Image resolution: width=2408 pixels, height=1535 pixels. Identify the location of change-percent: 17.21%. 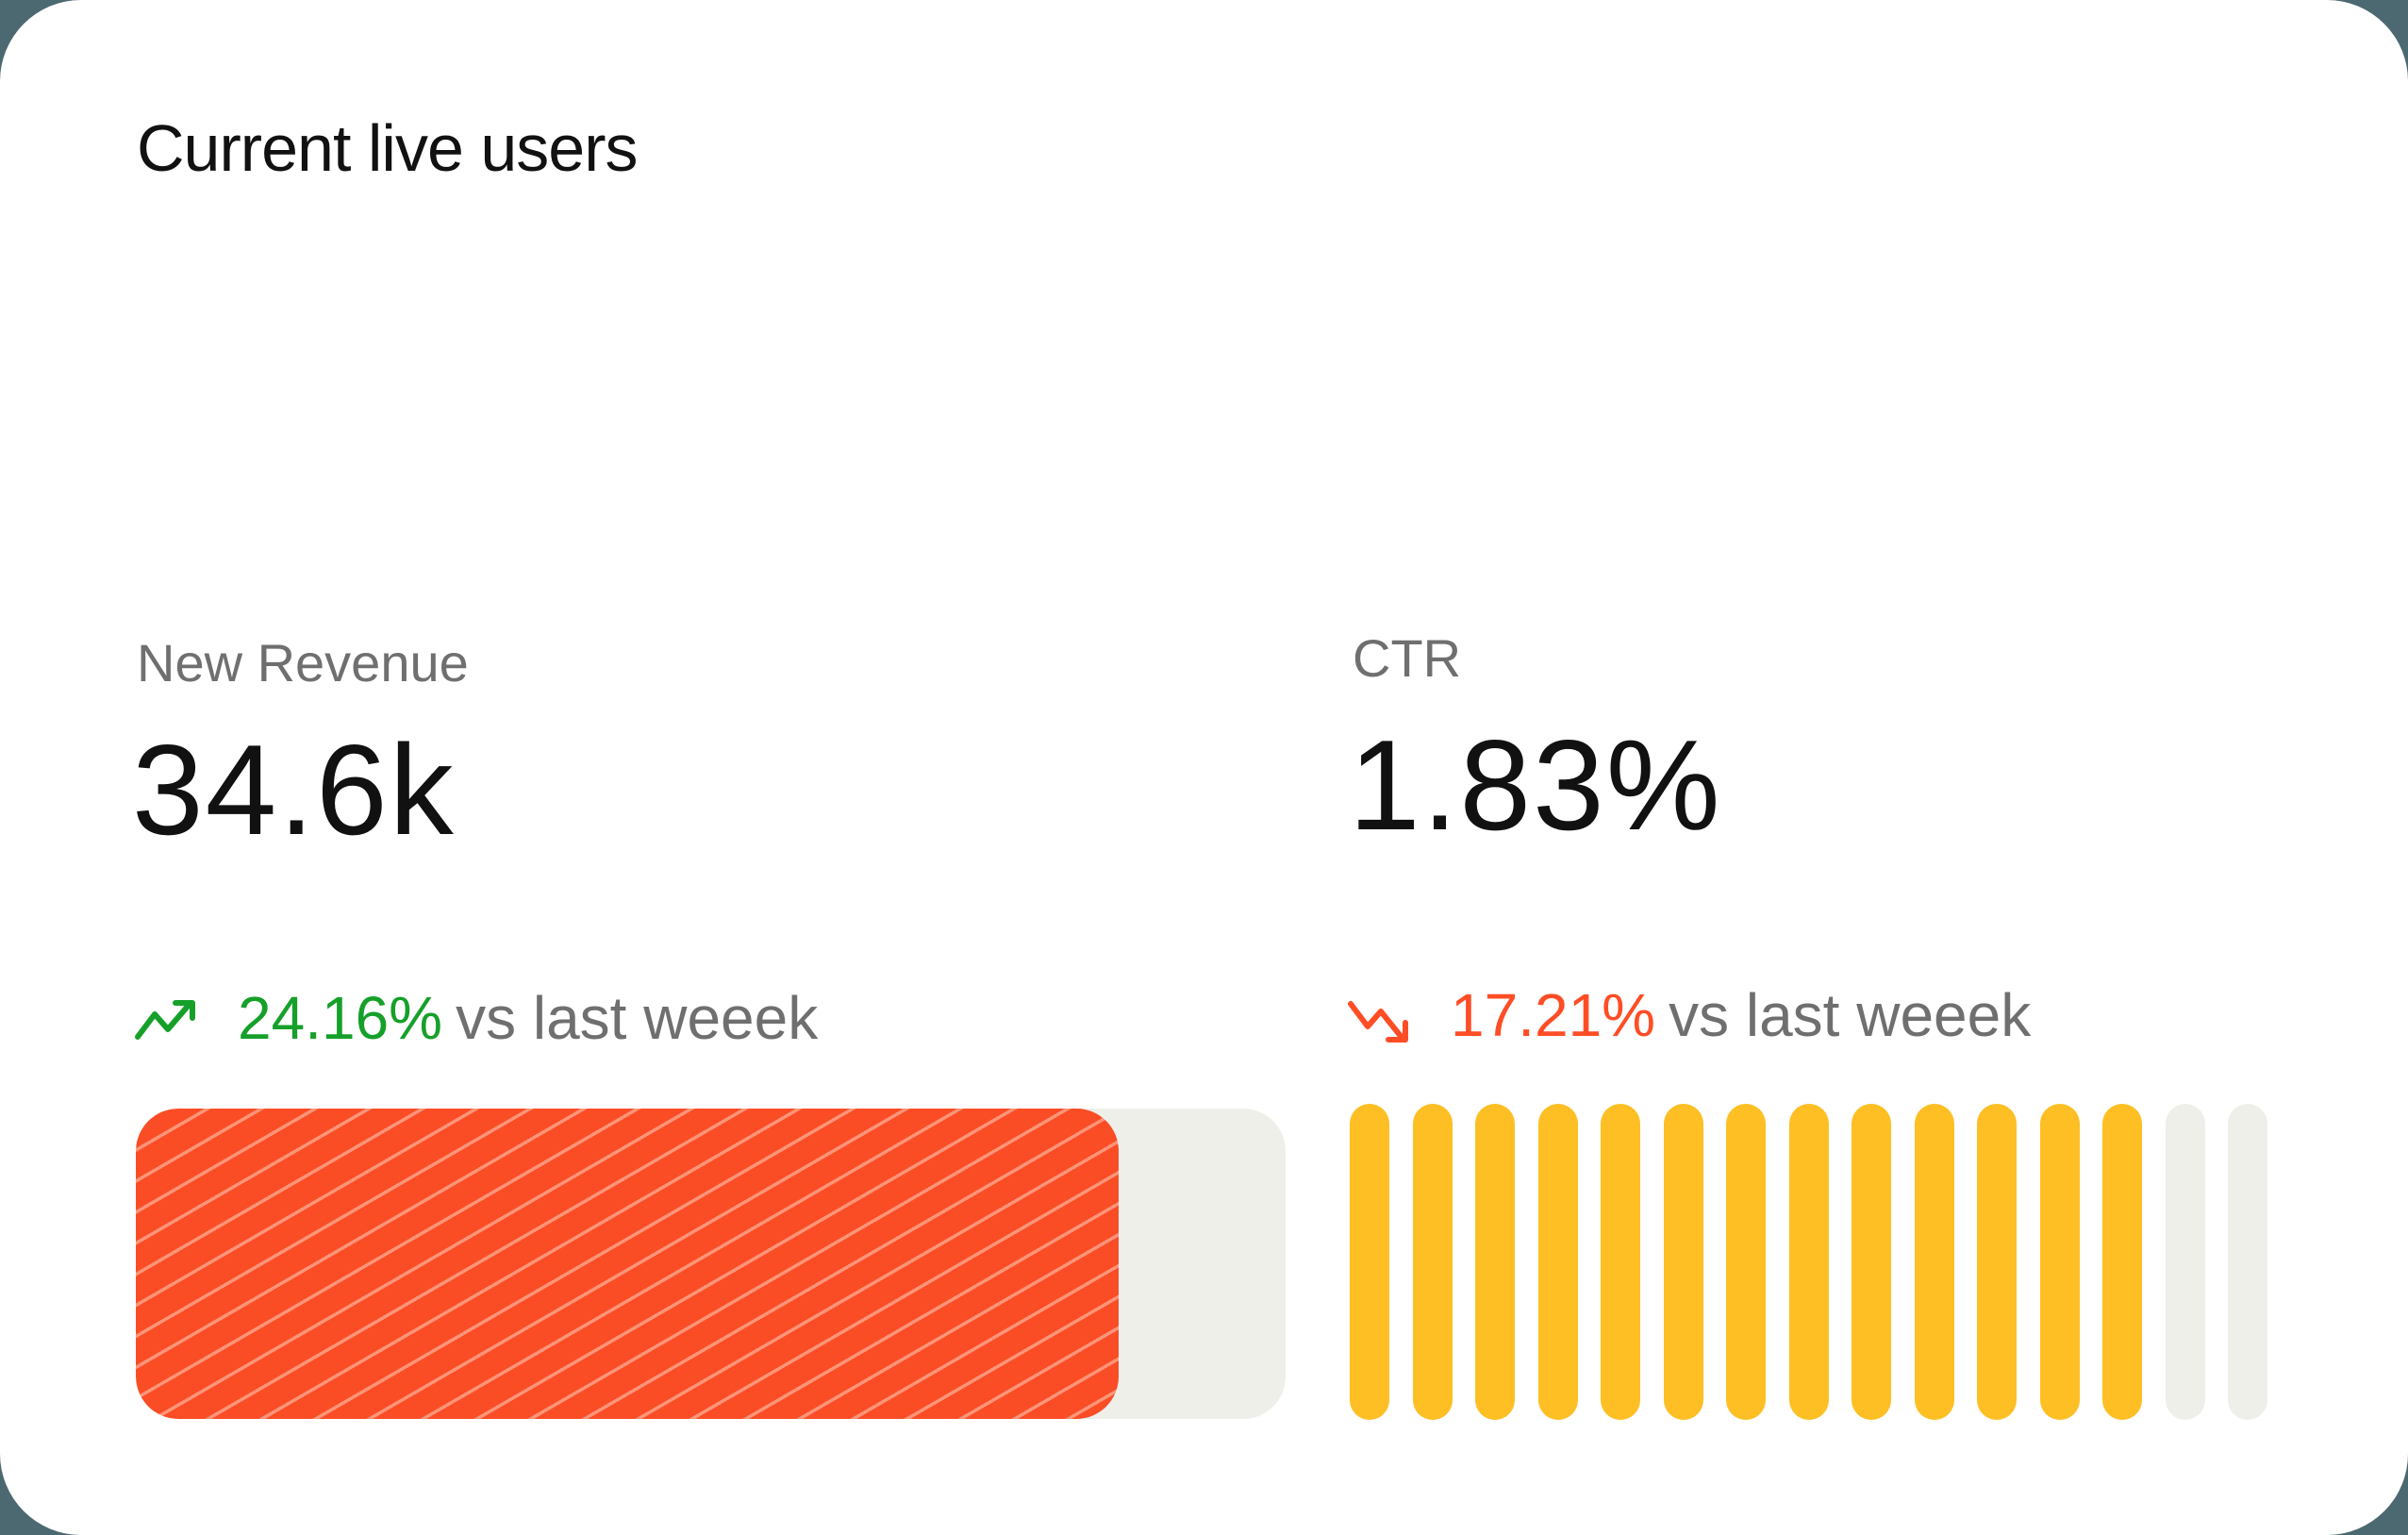
(1554, 1015).